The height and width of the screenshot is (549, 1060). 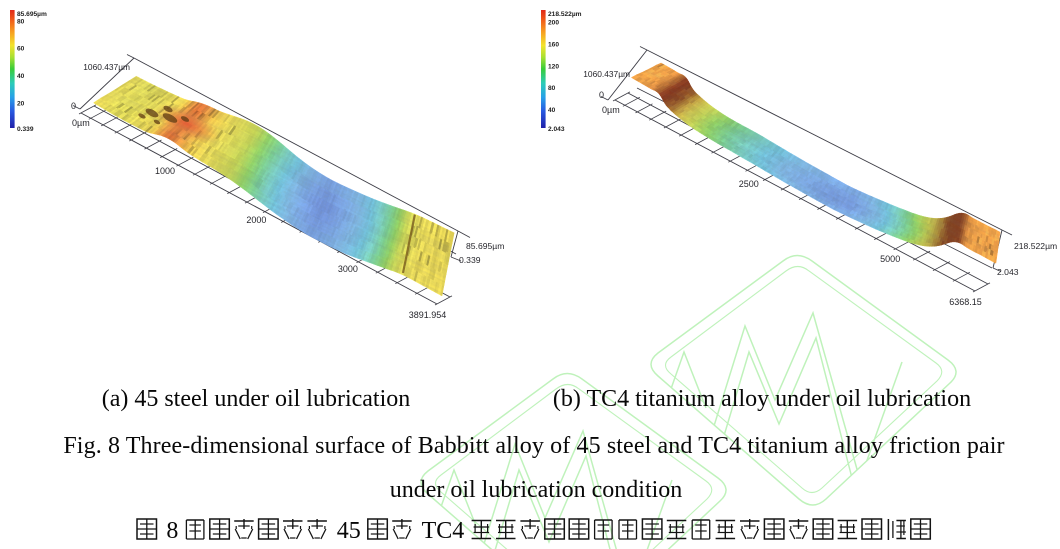 What do you see at coordinates (749, 184) in the screenshot?
I see `svg-text: 2500` at bounding box center [749, 184].